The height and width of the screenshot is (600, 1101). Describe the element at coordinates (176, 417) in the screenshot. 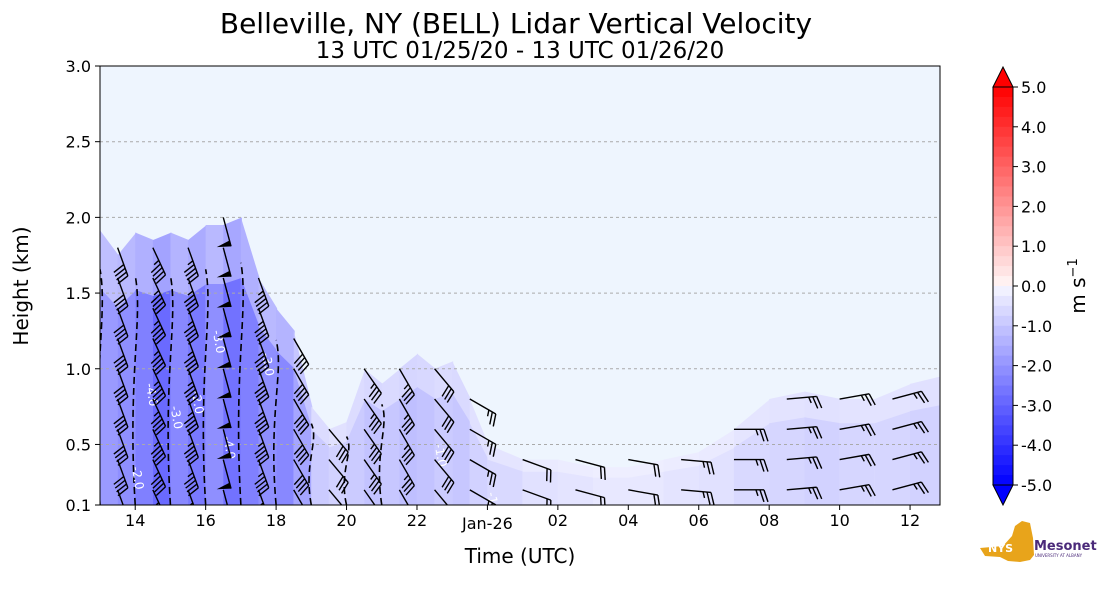

I see `contour-label: -3.0` at that location.